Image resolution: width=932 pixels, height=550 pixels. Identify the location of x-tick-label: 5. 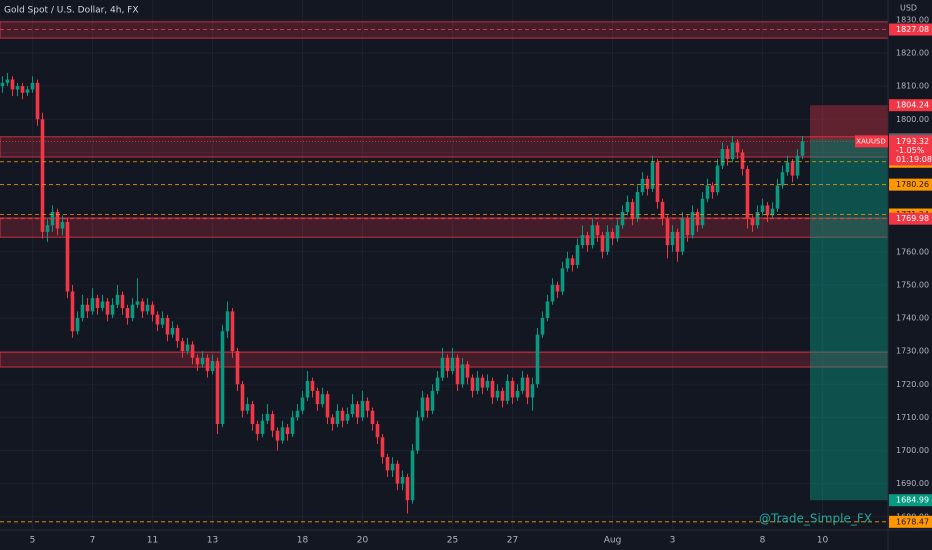
(33, 541).